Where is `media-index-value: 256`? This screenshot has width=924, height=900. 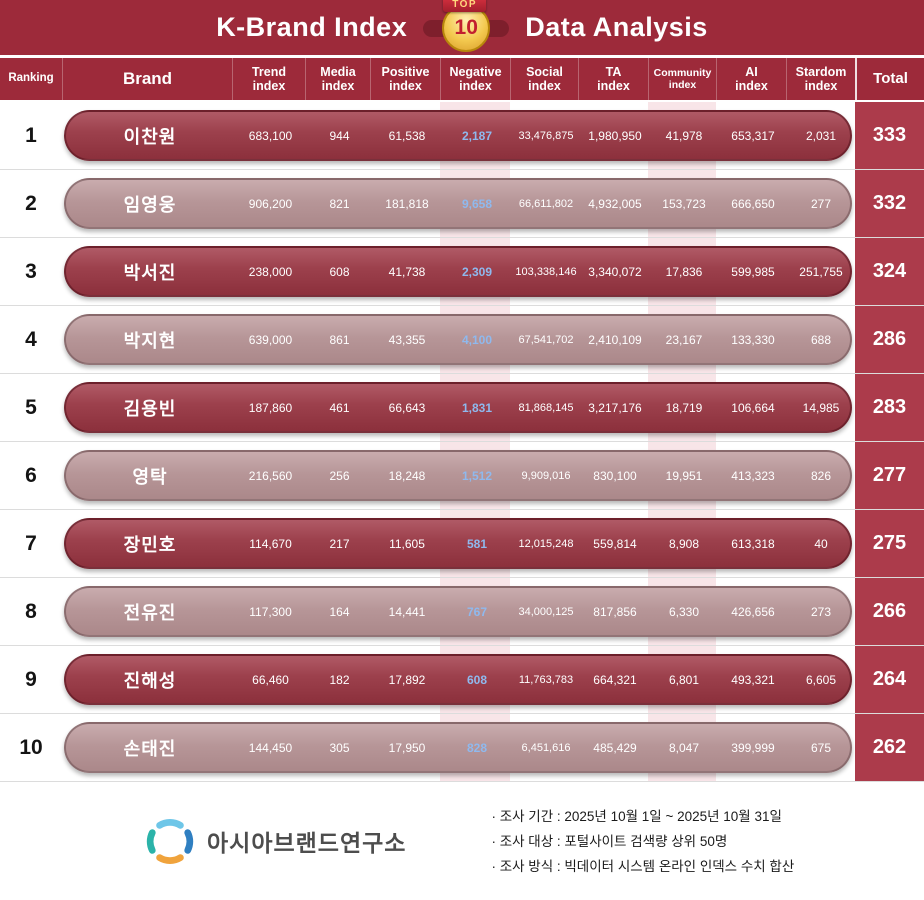
media-index-value: 256 is located at coordinates (339, 475).